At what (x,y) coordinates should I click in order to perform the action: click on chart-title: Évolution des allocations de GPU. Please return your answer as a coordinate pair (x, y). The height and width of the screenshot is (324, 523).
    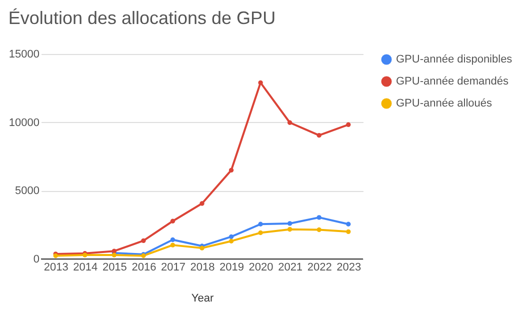
    Looking at the image, I should click on (142, 18).